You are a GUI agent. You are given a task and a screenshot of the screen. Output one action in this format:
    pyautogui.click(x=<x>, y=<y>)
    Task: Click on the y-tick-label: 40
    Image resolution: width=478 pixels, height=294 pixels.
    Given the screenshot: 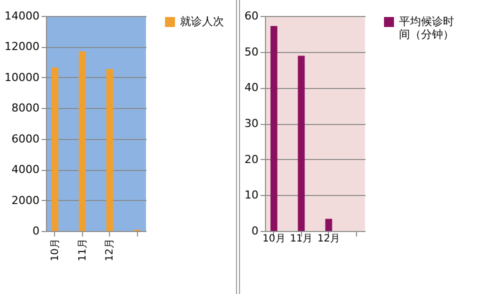 What is the action you would take?
    pyautogui.click(x=251, y=87)
    